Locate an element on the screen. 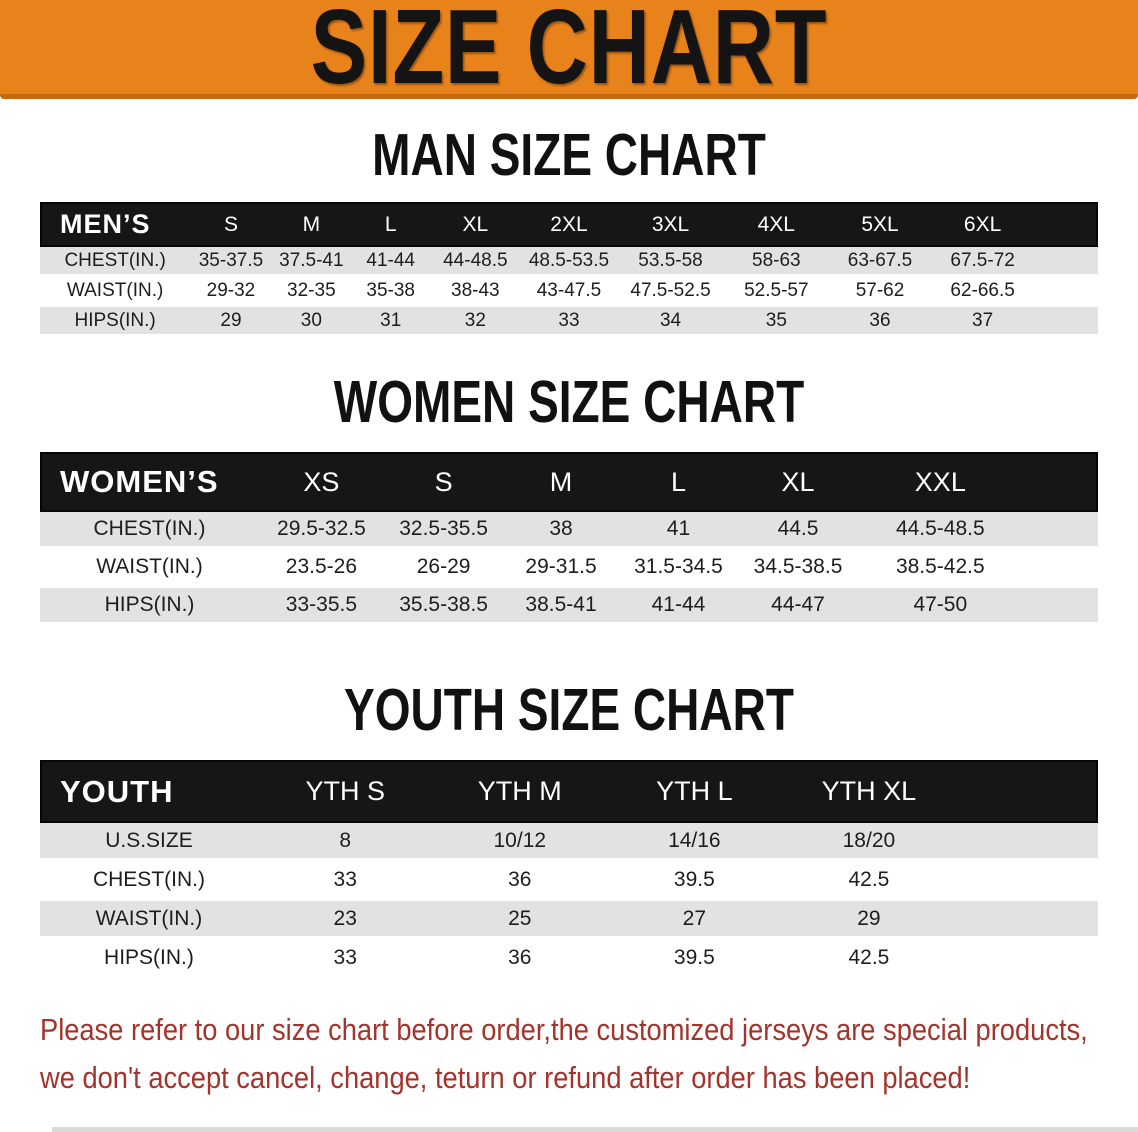 This screenshot has height=1132, width=1138. size-column-header: XXL is located at coordinates (940, 482).